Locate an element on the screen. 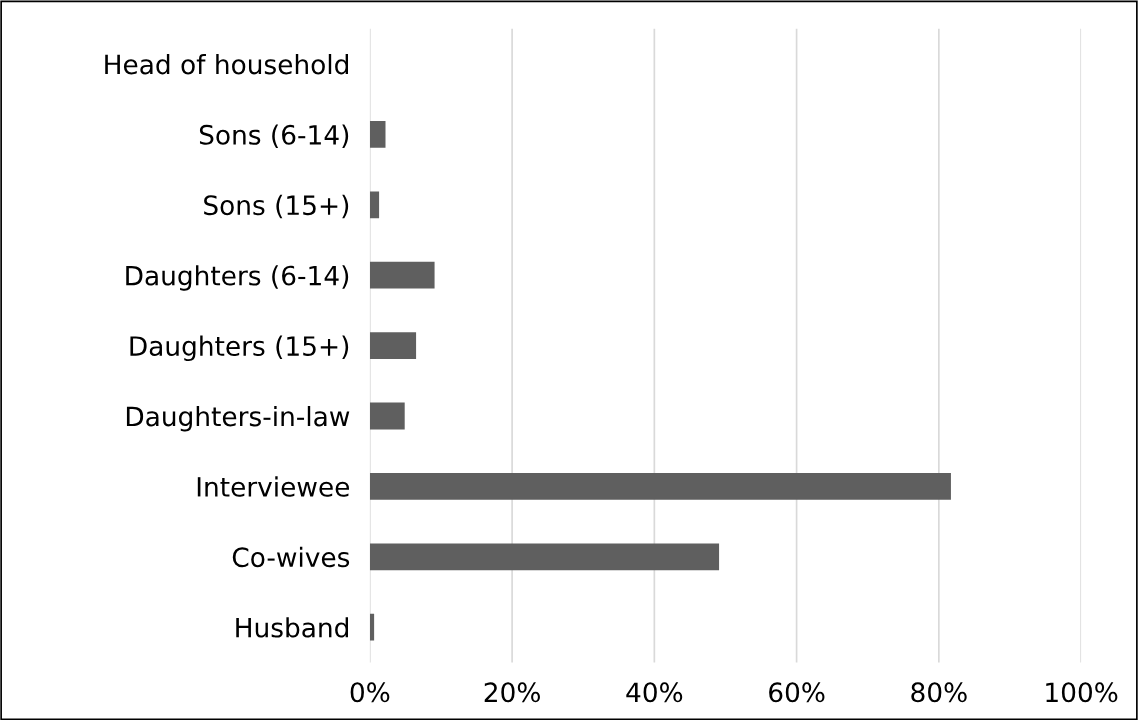  x-tick-label: 60% is located at coordinates (797, 692).